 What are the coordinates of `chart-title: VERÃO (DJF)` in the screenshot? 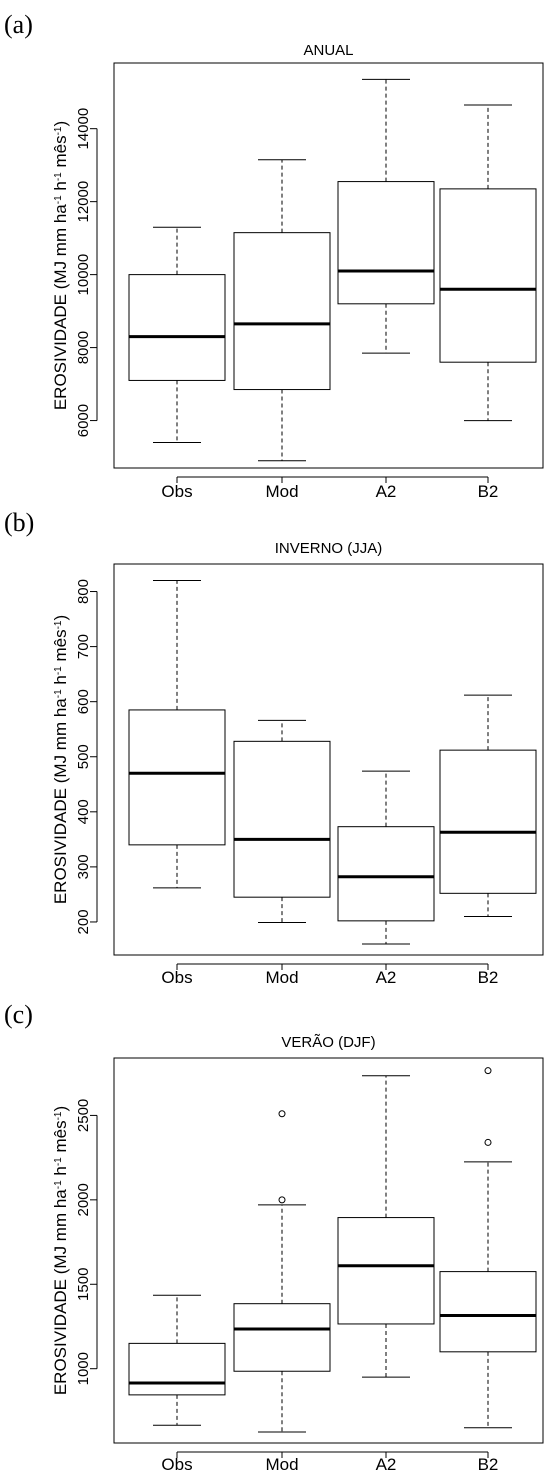 It's located at (328, 1042).